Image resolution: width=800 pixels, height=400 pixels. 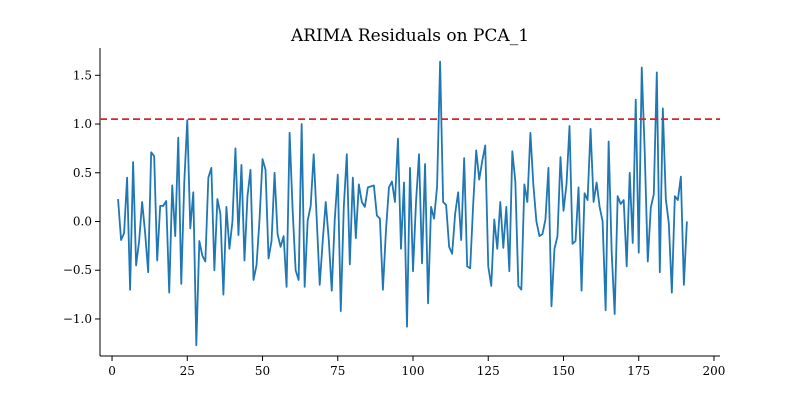 I want to click on x-tick-label: 25, so click(x=187, y=371).